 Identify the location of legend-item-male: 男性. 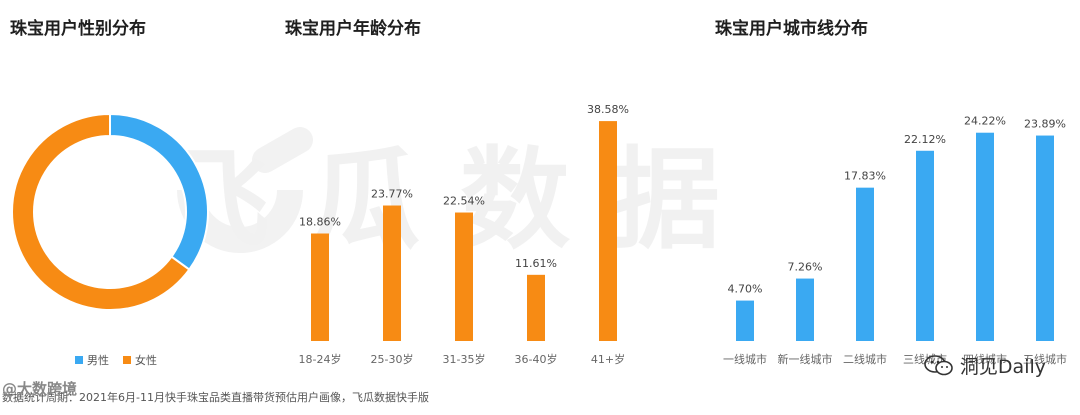
(92, 360).